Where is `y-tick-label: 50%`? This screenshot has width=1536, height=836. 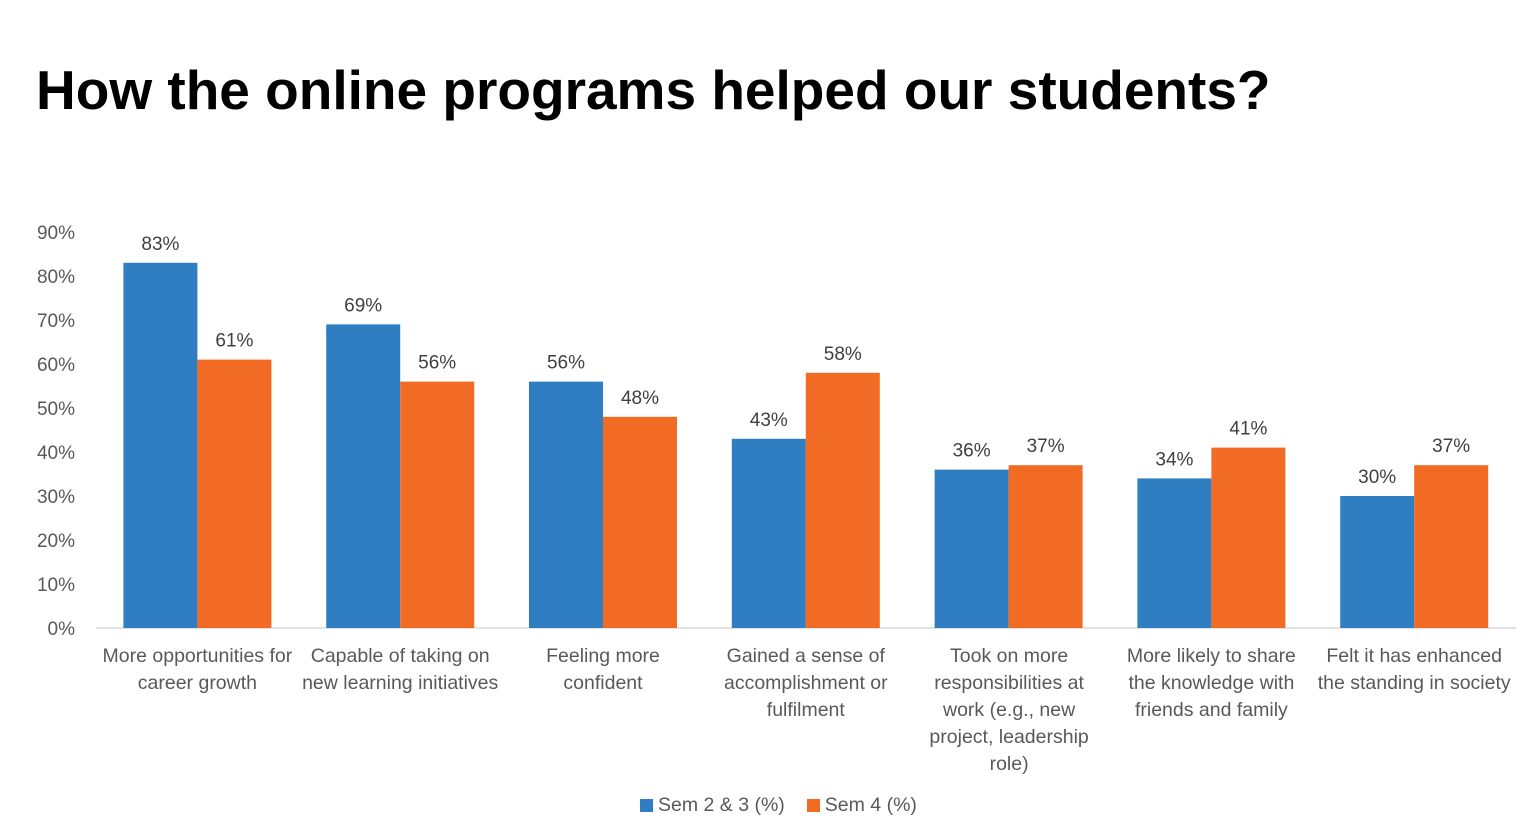 y-tick-label: 50% is located at coordinates (56, 409).